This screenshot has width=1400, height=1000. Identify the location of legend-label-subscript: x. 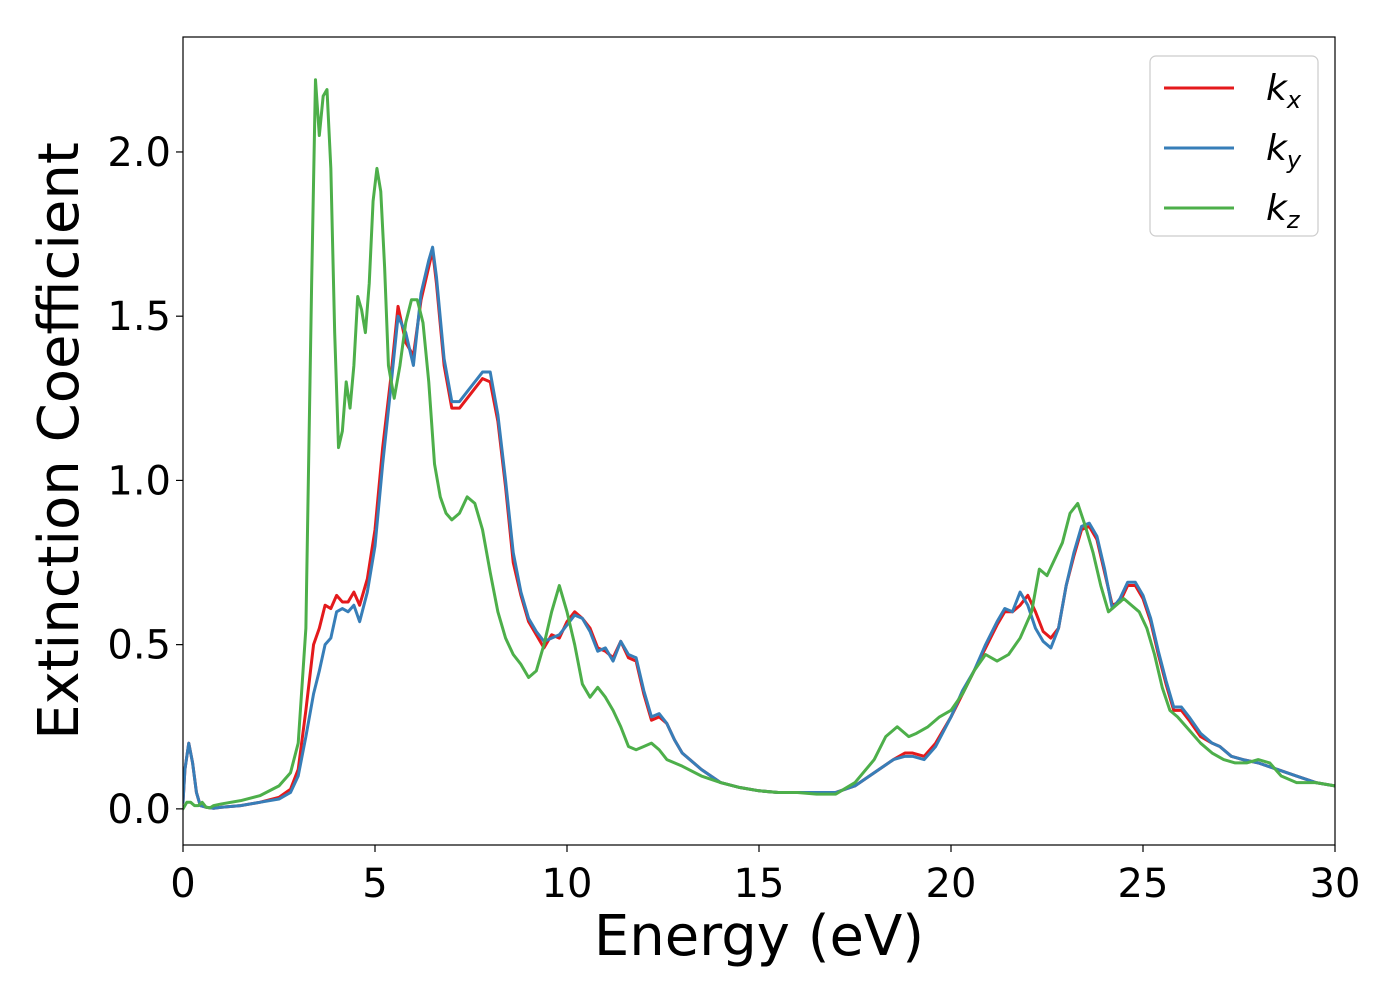
(1294, 100).